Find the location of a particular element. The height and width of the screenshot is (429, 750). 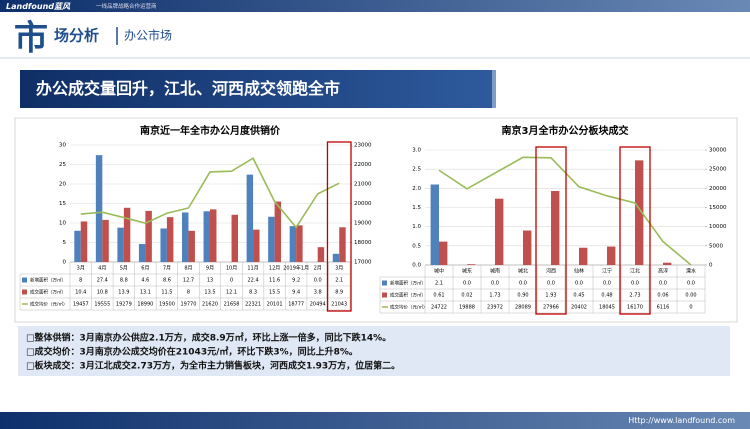

x-tick-label: 3月 is located at coordinates (339, 269).